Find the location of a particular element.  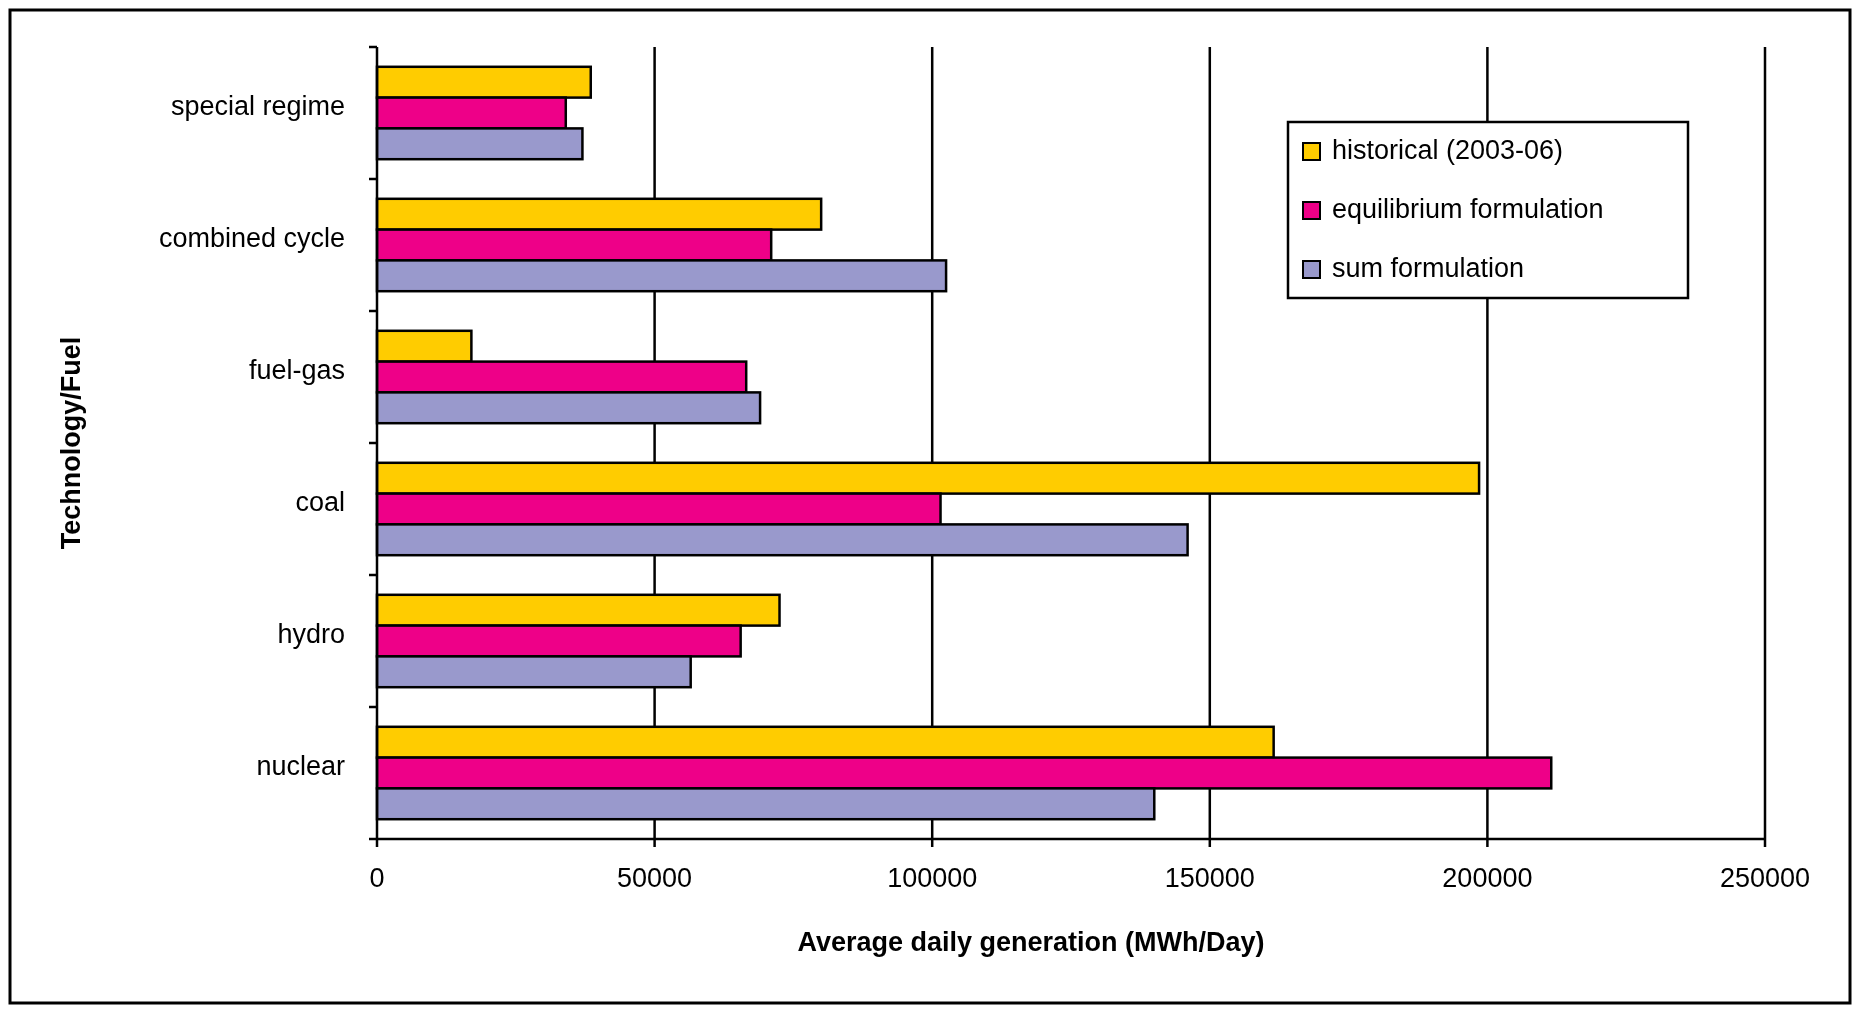

x-tick-label: 0 is located at coordinates (377, 878).